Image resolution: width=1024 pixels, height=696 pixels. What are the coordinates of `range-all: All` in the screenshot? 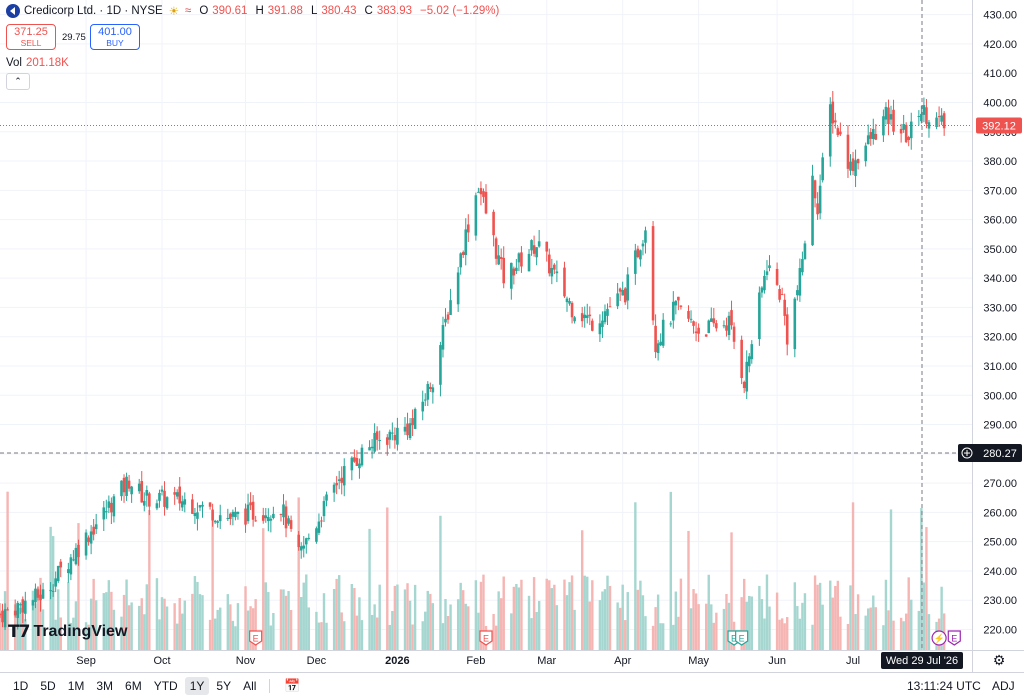 It's located at (250, 686).